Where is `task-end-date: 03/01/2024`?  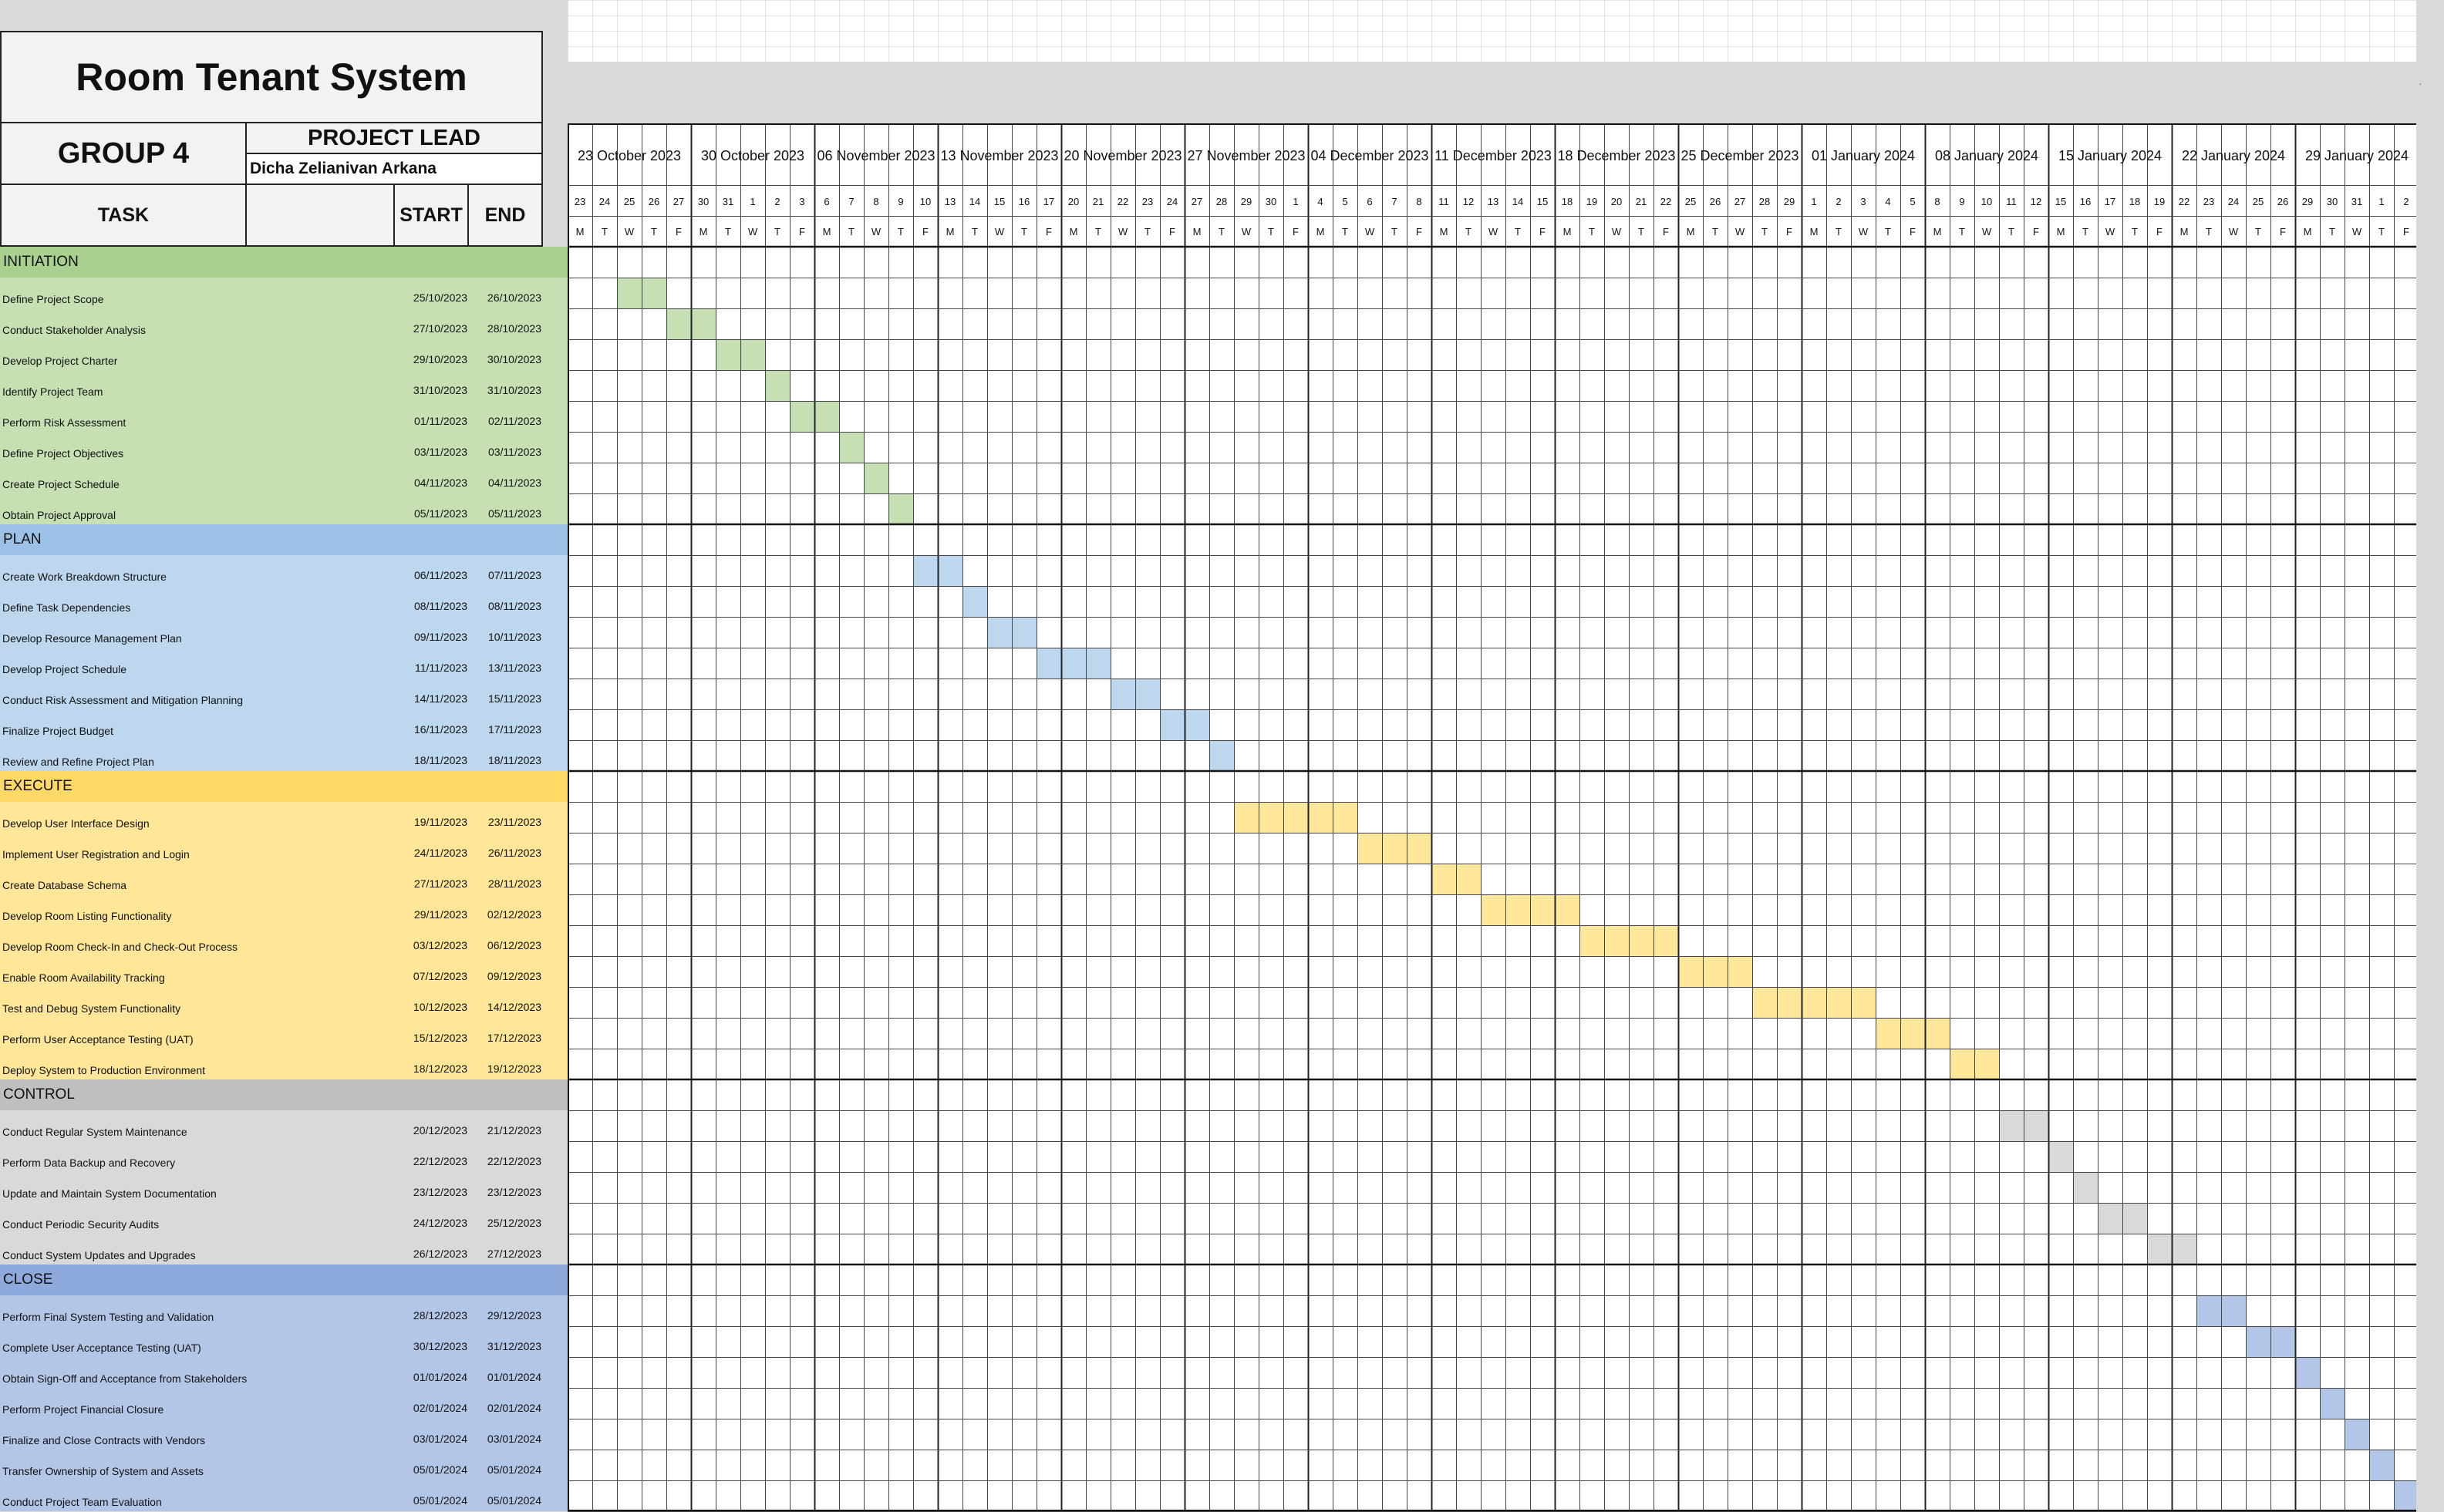 task-end-date: 03/01/2024 is located at coordinates (514, 1439).